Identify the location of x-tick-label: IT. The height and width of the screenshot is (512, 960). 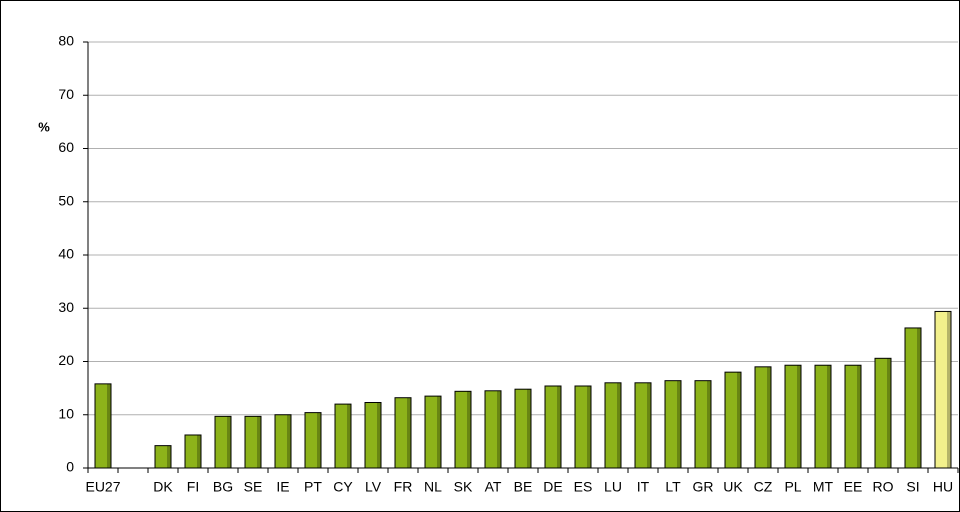
(643, 487).